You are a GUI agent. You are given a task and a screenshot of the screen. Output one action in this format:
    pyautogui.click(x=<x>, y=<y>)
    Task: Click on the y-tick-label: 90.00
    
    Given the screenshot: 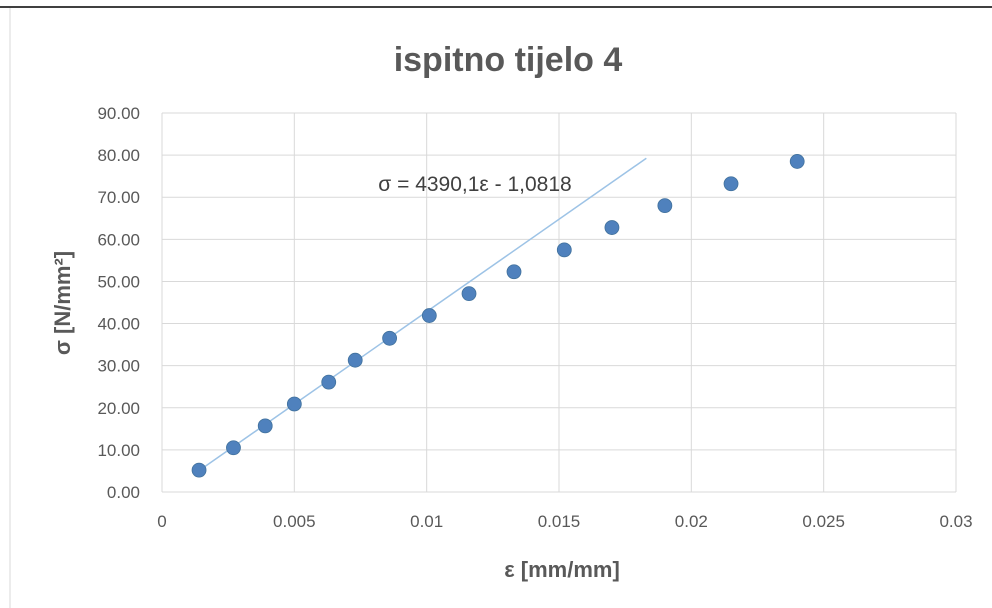 What is the action you would take?
    pyautogui.click(x=118, y=113)
    